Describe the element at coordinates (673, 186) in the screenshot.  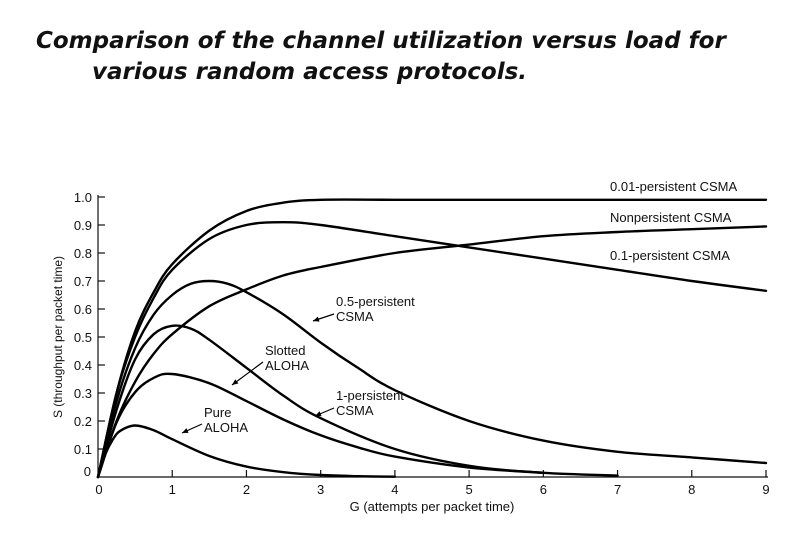
I see `label-hundredth-persistent-csma: 0.01-persistent CSMA` at that location.